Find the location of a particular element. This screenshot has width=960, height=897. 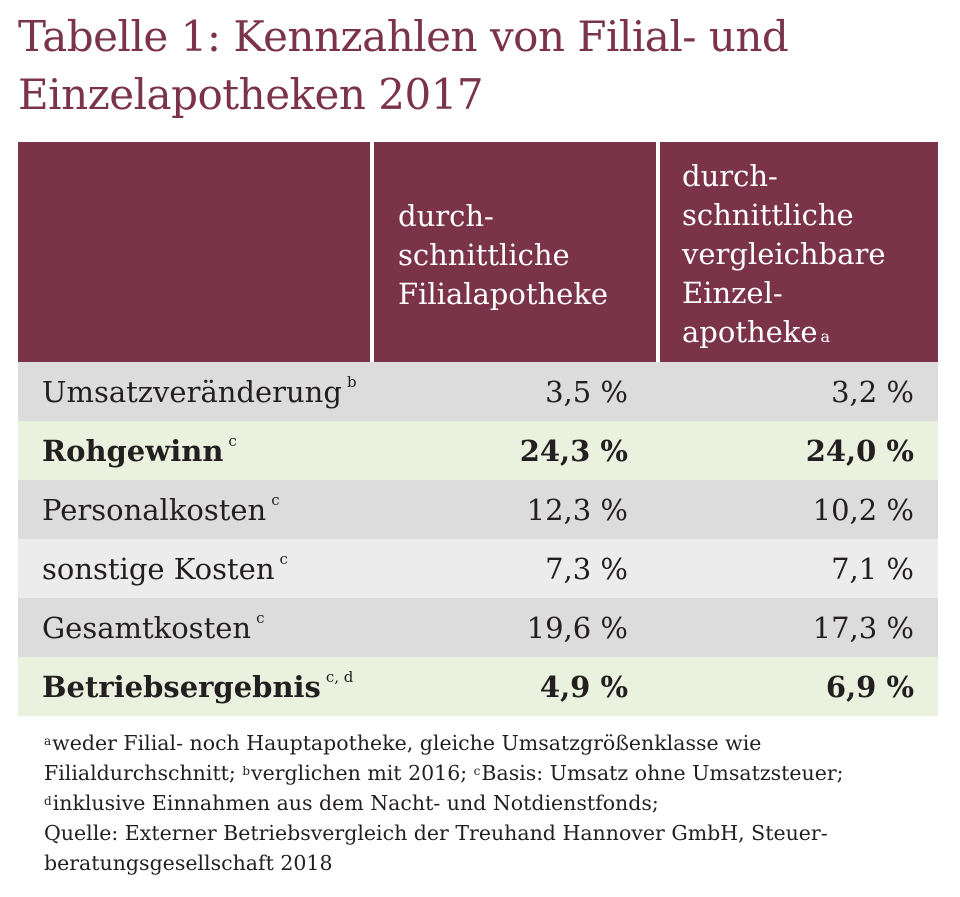

value-filialapotheke: 4,9 % is located at coordinates (583, 686).